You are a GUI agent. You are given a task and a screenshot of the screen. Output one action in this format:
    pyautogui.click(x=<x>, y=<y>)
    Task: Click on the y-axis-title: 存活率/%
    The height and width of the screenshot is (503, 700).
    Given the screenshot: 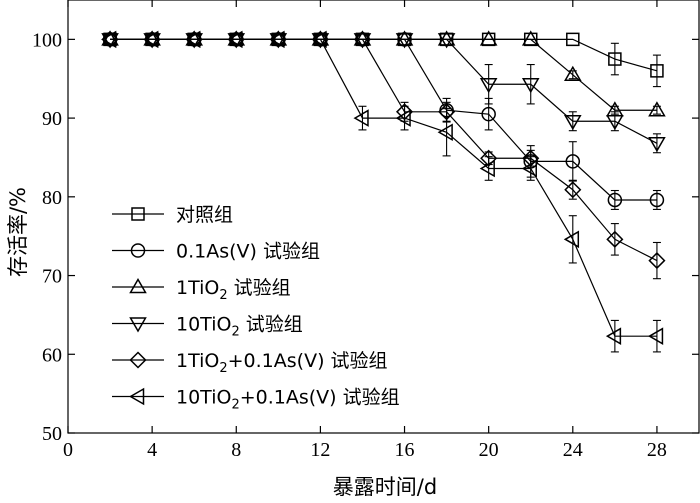 What is the action you would take?
    pyautogui.click(x=18, y=232)
    